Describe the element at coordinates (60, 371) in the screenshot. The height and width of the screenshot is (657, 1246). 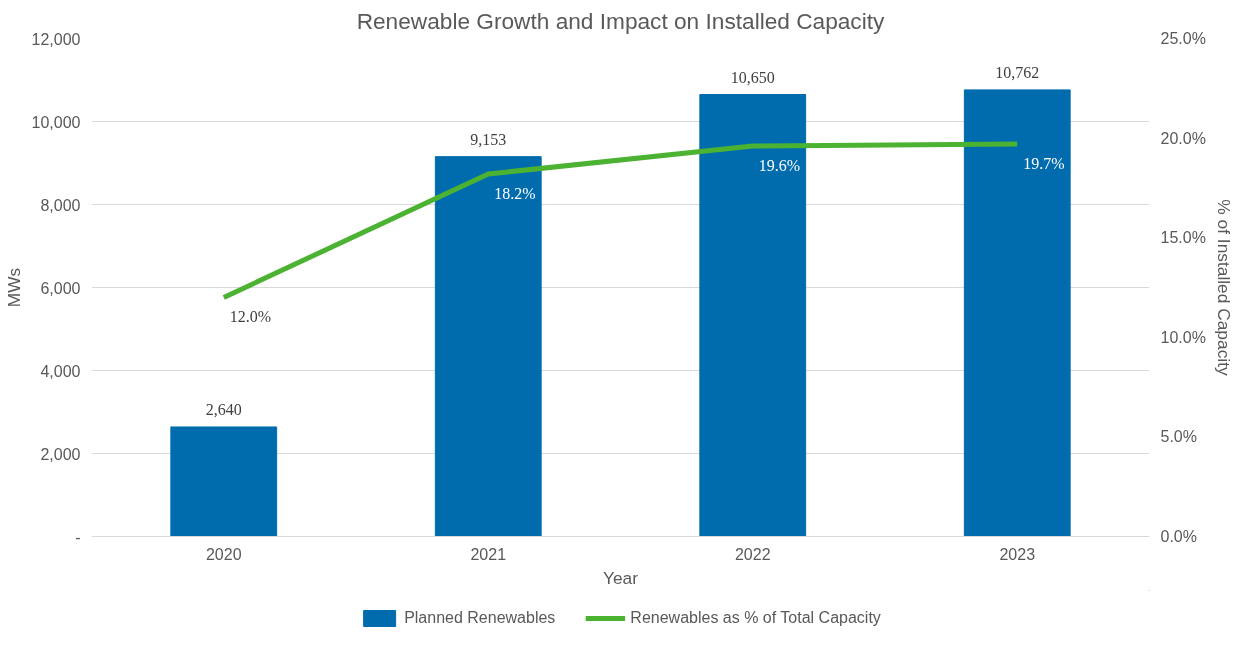
I see `y-tick-label: 4,000` at that location.